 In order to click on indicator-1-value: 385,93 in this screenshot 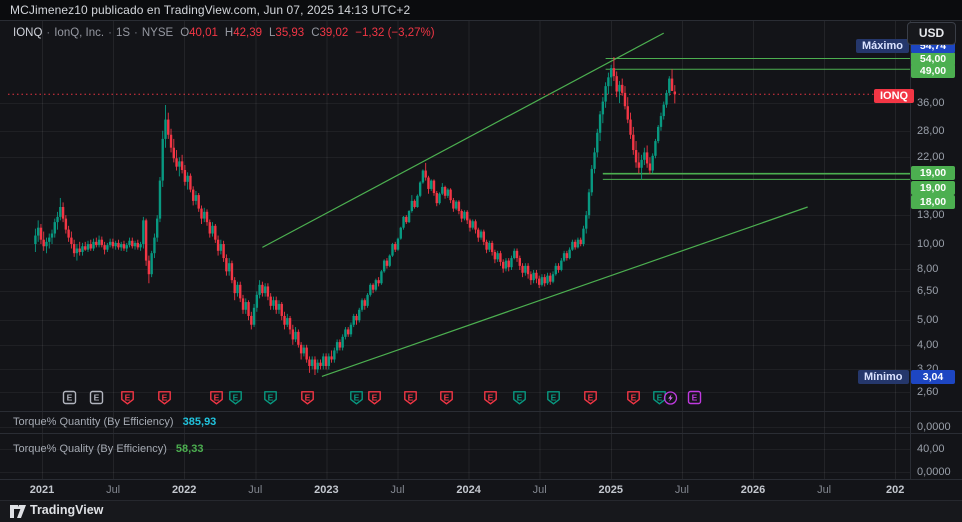, I will do `click(199, 422)`.